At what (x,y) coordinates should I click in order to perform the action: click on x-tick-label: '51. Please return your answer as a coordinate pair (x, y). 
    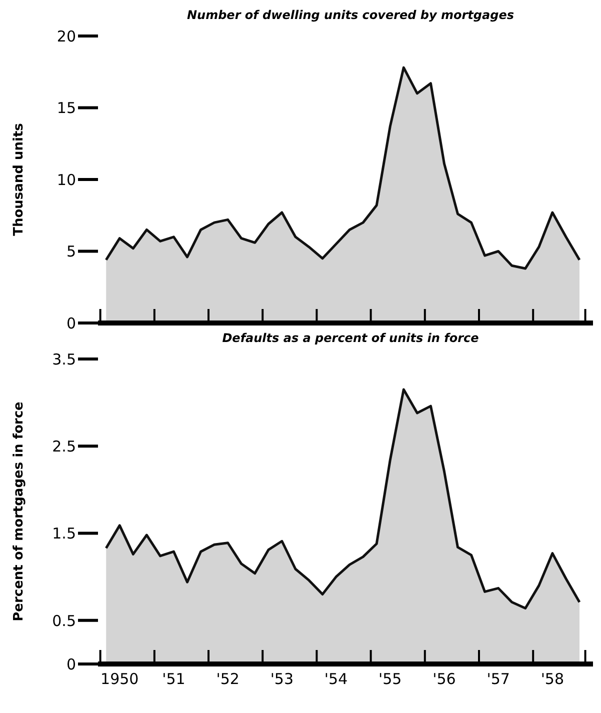
    Looking at the image, I should click on (174, 679).